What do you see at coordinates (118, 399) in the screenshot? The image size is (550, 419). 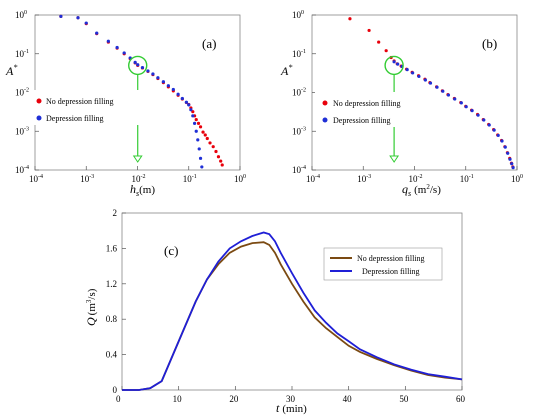 I see `panel-c-x-tick-label-0: 0` at bounding box center [118, 399].